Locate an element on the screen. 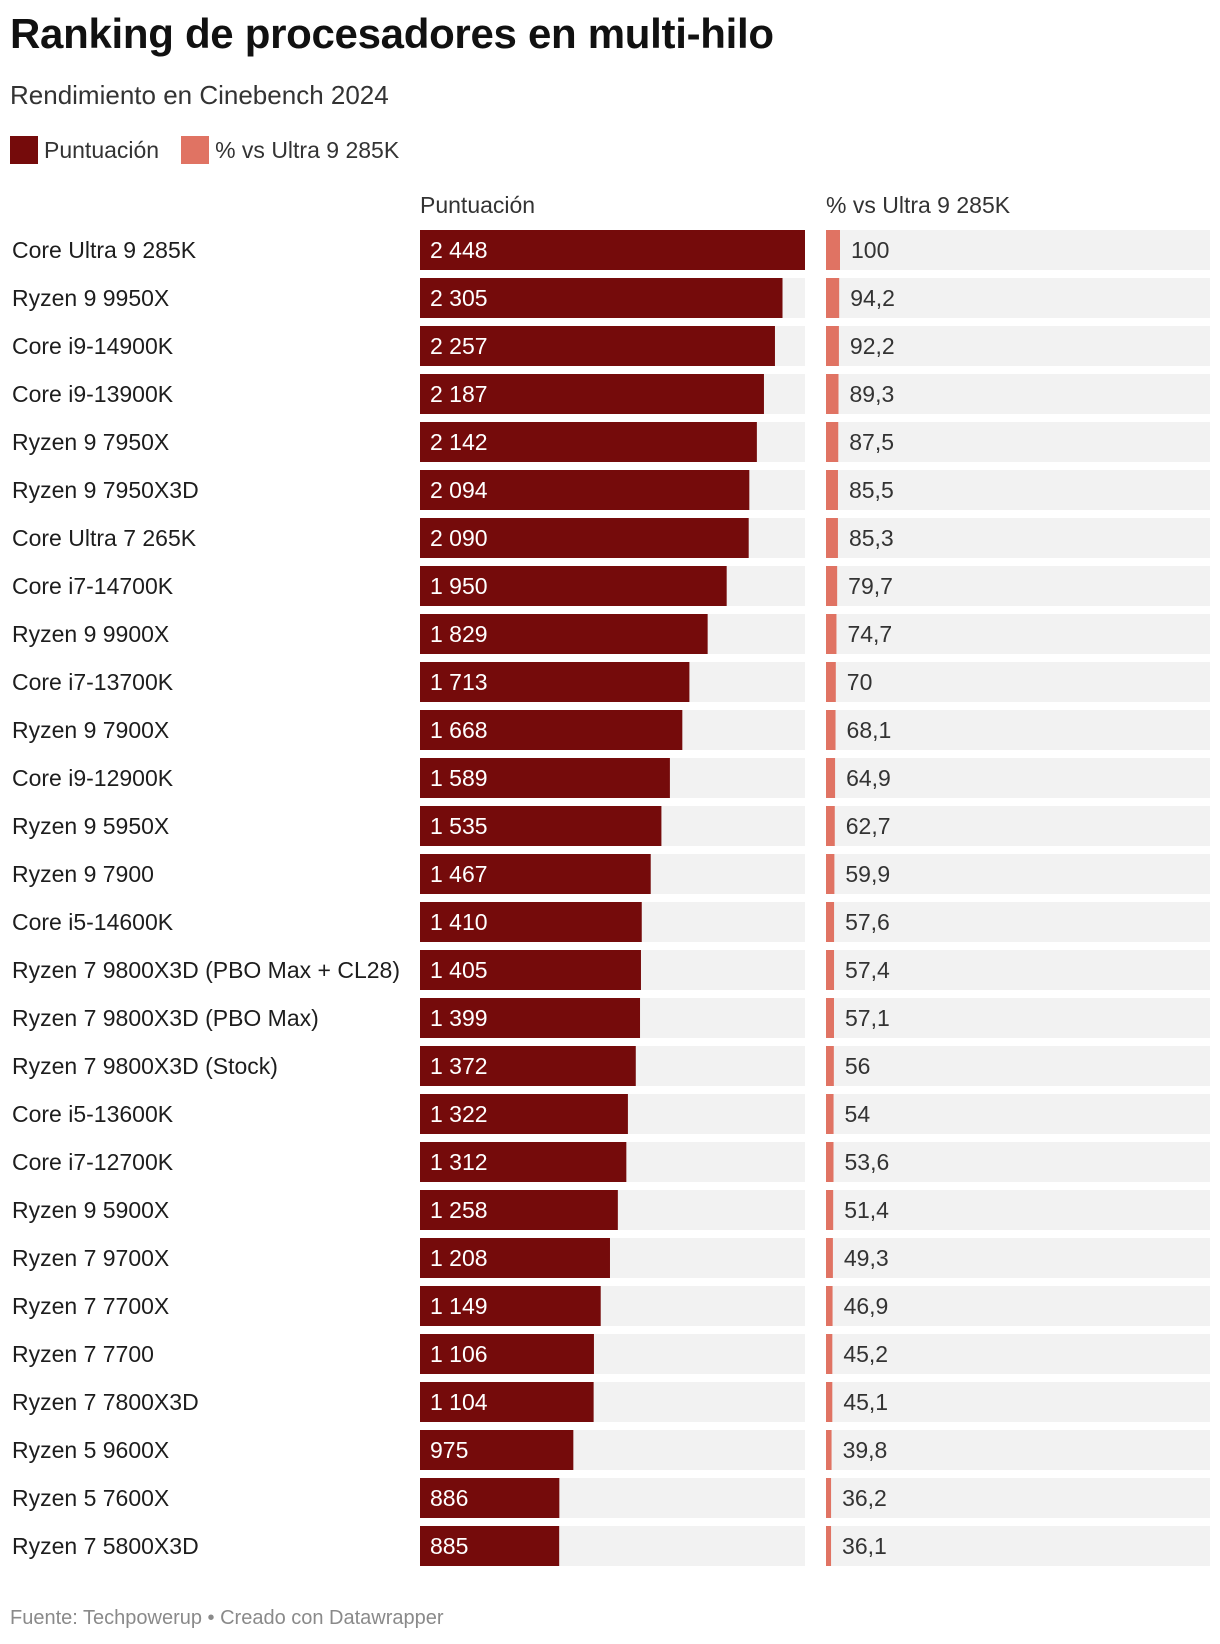 The image size is (1220, 1644). category-label: Ryzen 7 9800X3D (PBO Max) is located at coordinates (165, 1018).